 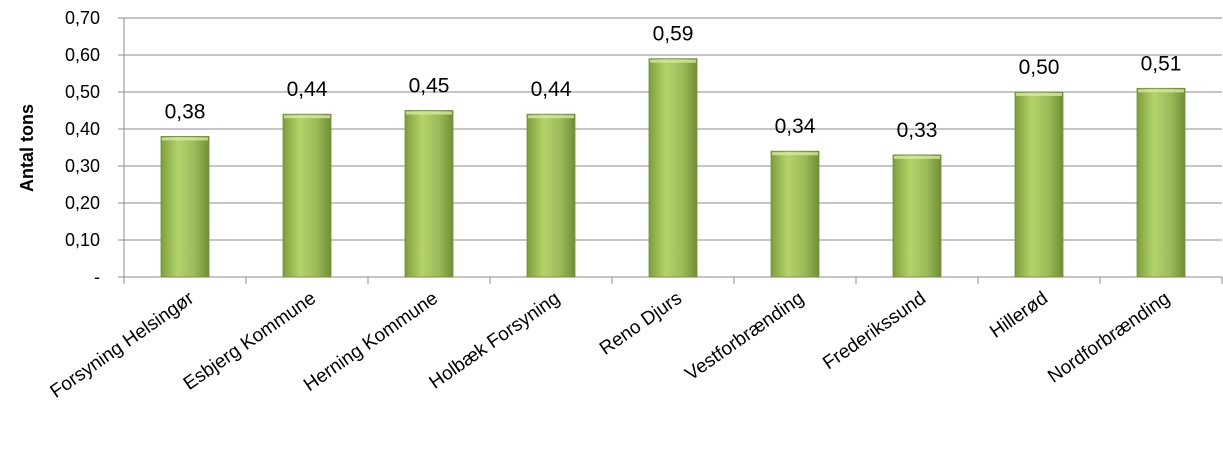 I want to click on category-label: Herning Kommune, so click(x=371, y=342).